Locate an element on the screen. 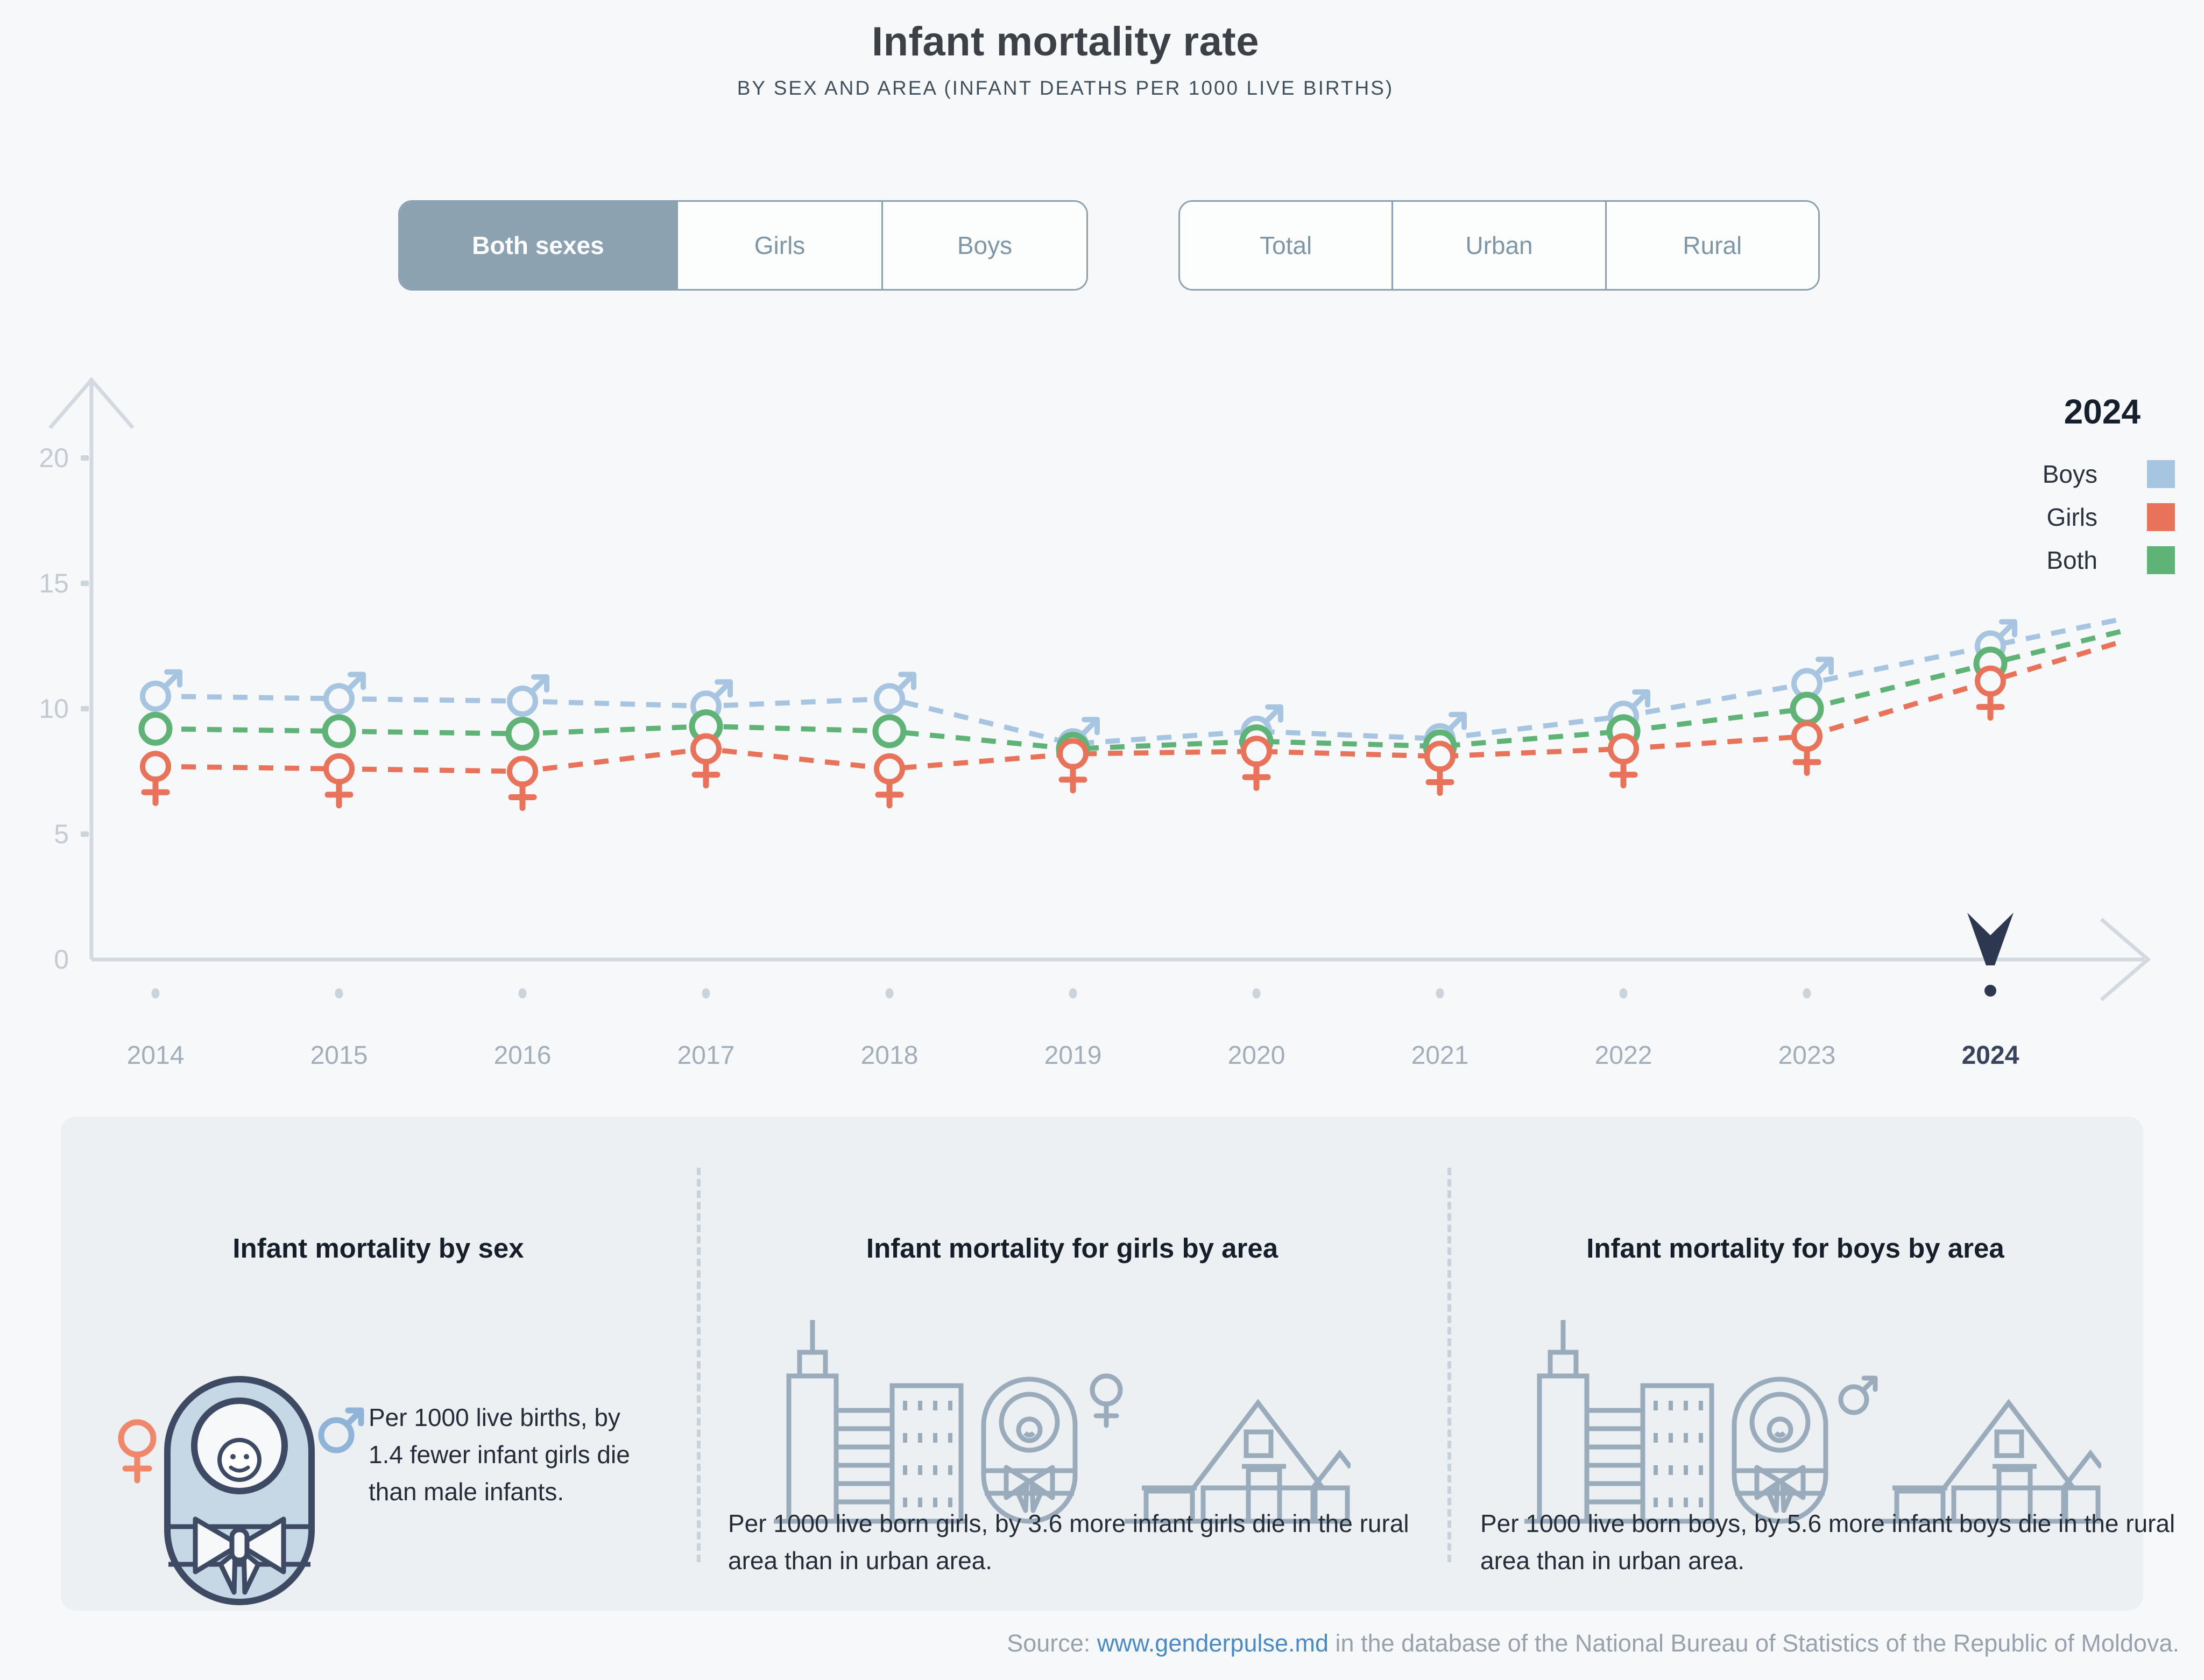 The height and width of the screenshot is (1680, 2204). data-point-girls-2020 is located at coordinates (1256, 763).